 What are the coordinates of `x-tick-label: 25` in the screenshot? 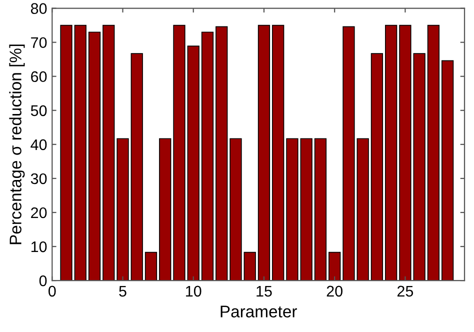 It's located at (405, 291).